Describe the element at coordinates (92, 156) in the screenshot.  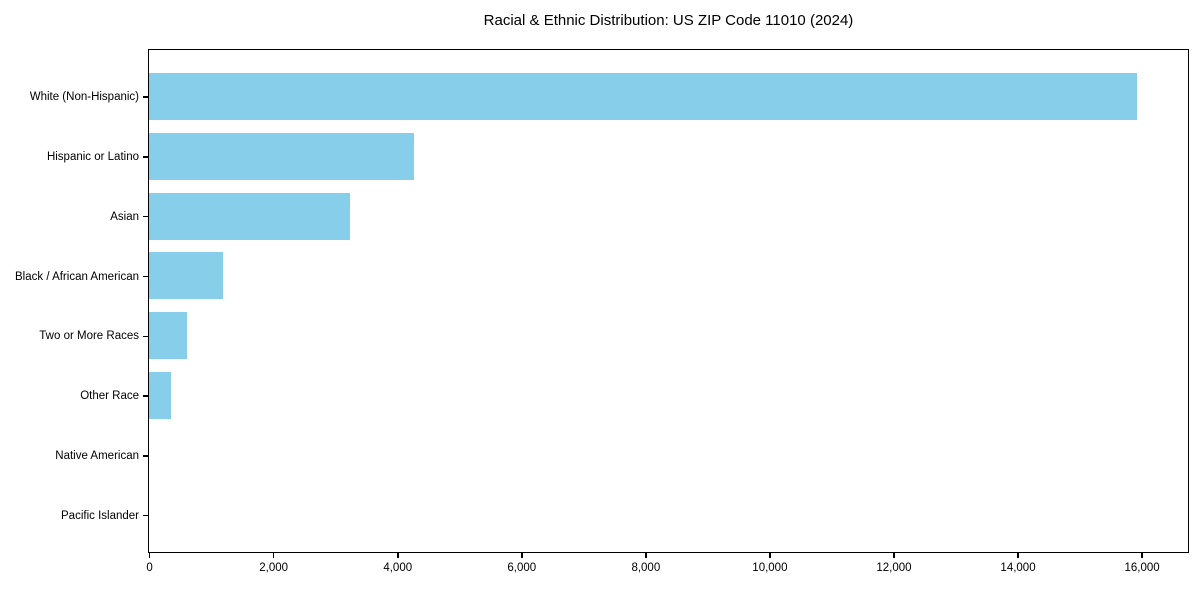
I see `y-tick-label-hispanic-or-latino: Hispanic or Latino` at that location.